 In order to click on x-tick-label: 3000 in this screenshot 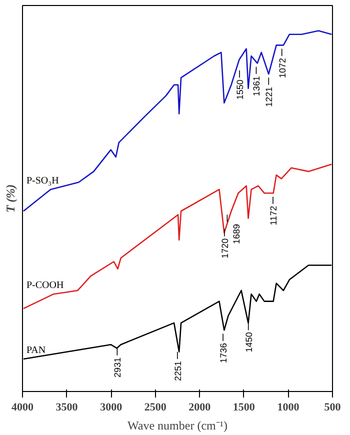, I will do `click(111, 408)`.